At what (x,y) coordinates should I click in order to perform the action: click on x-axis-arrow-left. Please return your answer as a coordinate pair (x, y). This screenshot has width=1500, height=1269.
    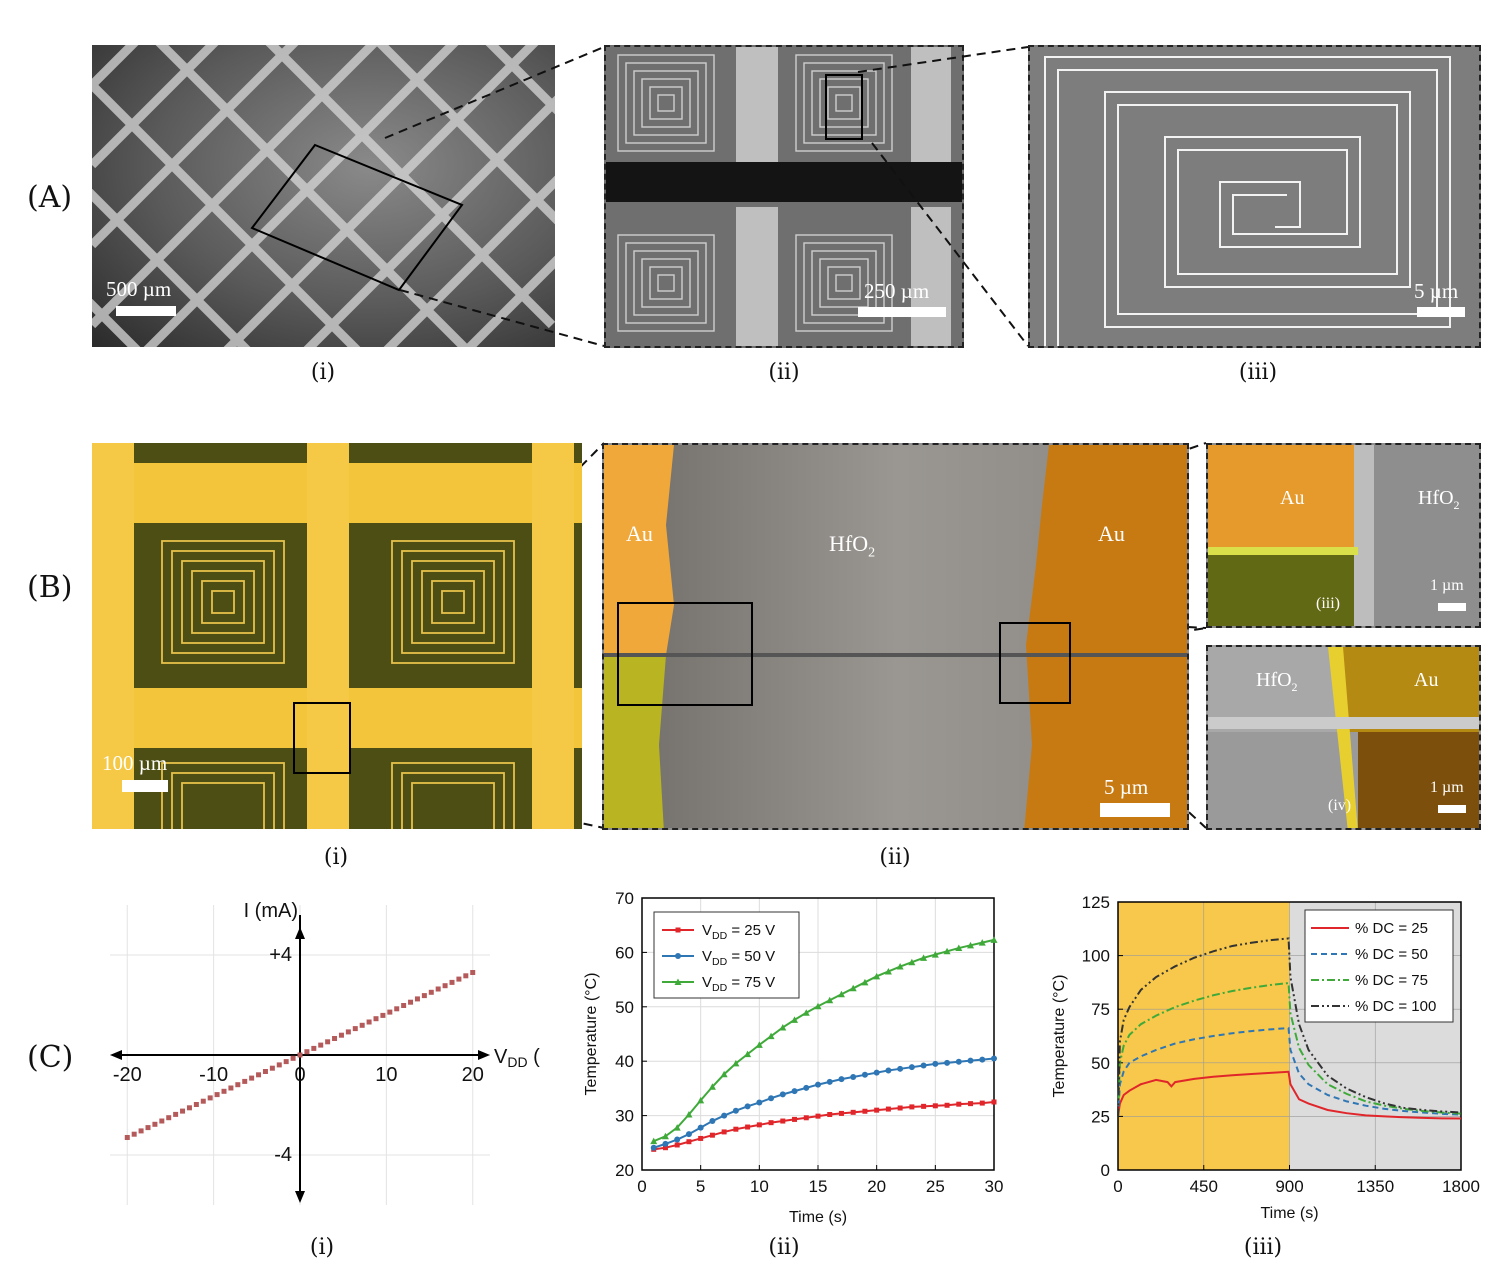
    Looking at the image, I should click on (116, 1055).